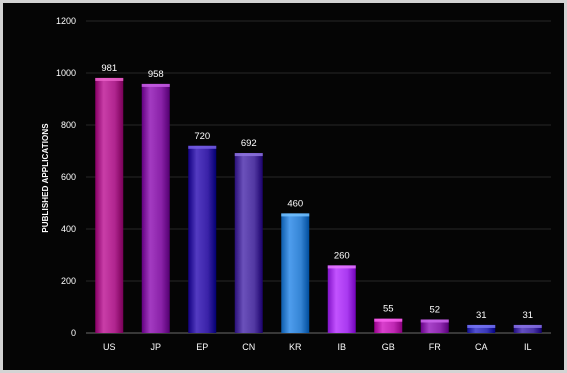  Describe the element at coordinates (202, 239) in the screenshot. I see `bar-ep` at that location.